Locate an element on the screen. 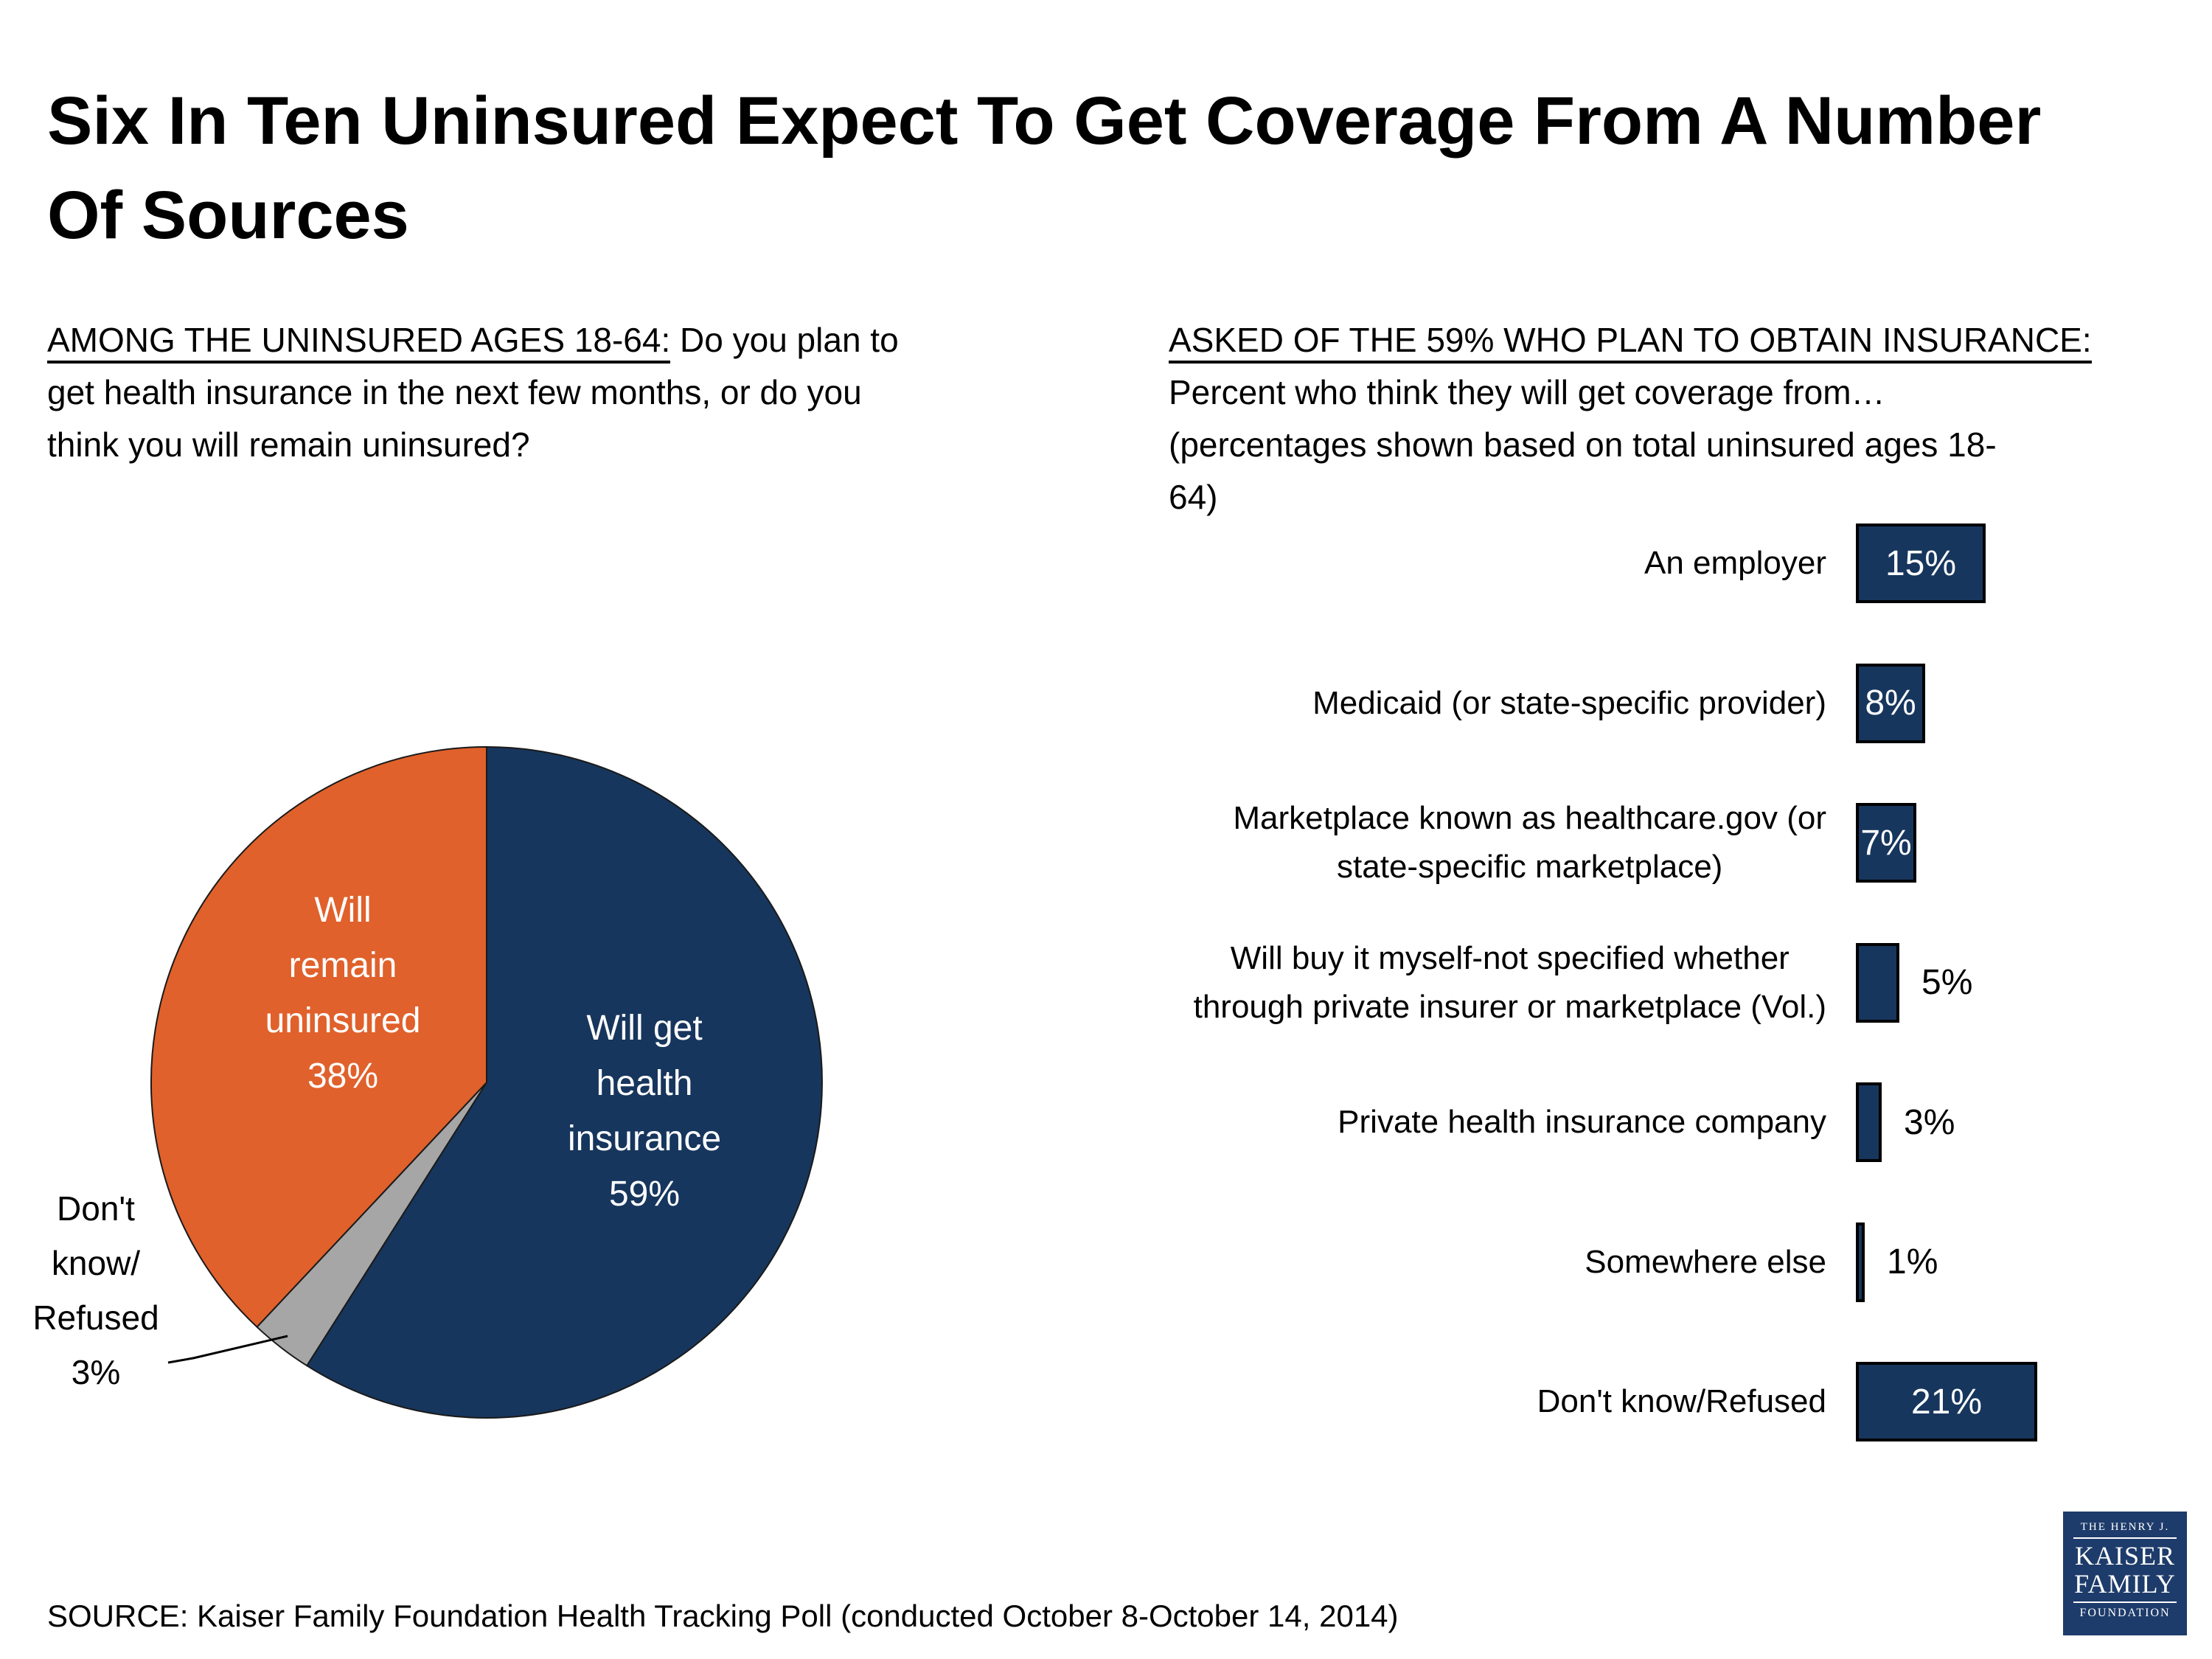 Image resolution: width=2212 pixels, height=1659 pixels. bar-1: 8% is located at coordinates (1890, 703).